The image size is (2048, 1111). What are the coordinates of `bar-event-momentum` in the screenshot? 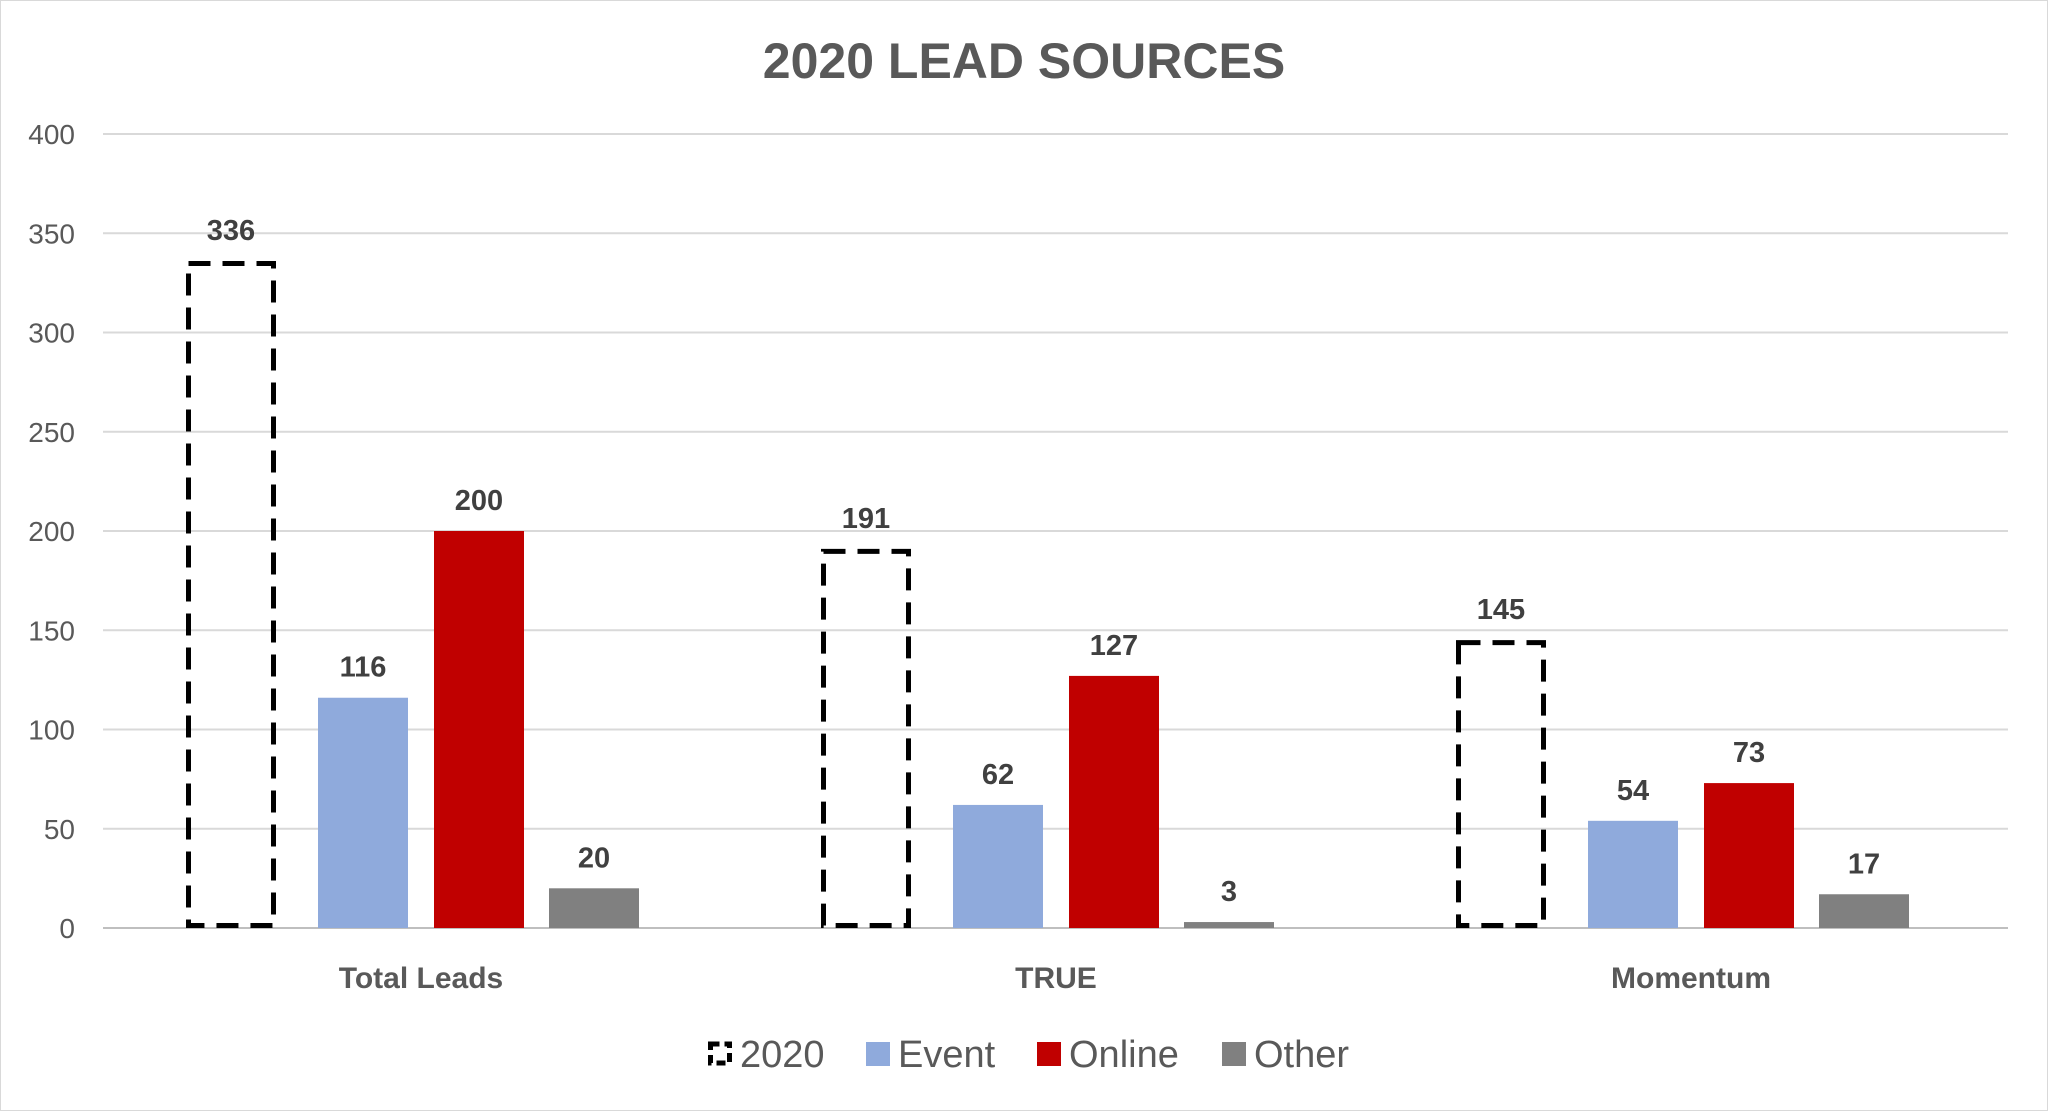 It's located at (1633, 874).